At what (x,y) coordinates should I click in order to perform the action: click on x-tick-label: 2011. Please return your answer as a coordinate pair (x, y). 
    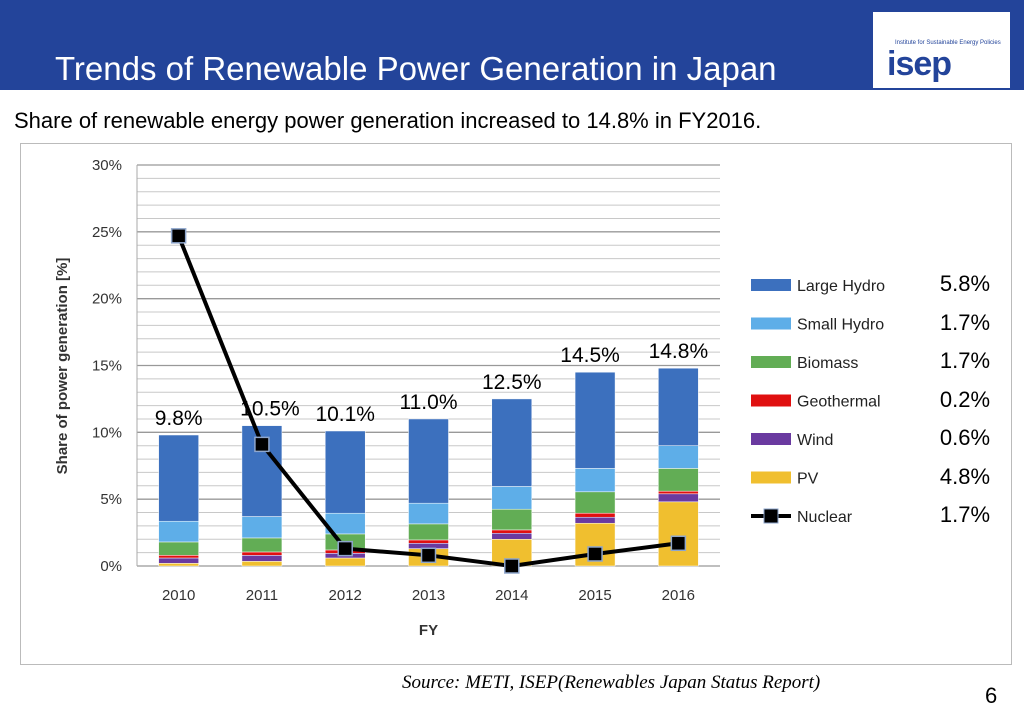
    Looking at the image, I should click on (262, 595).